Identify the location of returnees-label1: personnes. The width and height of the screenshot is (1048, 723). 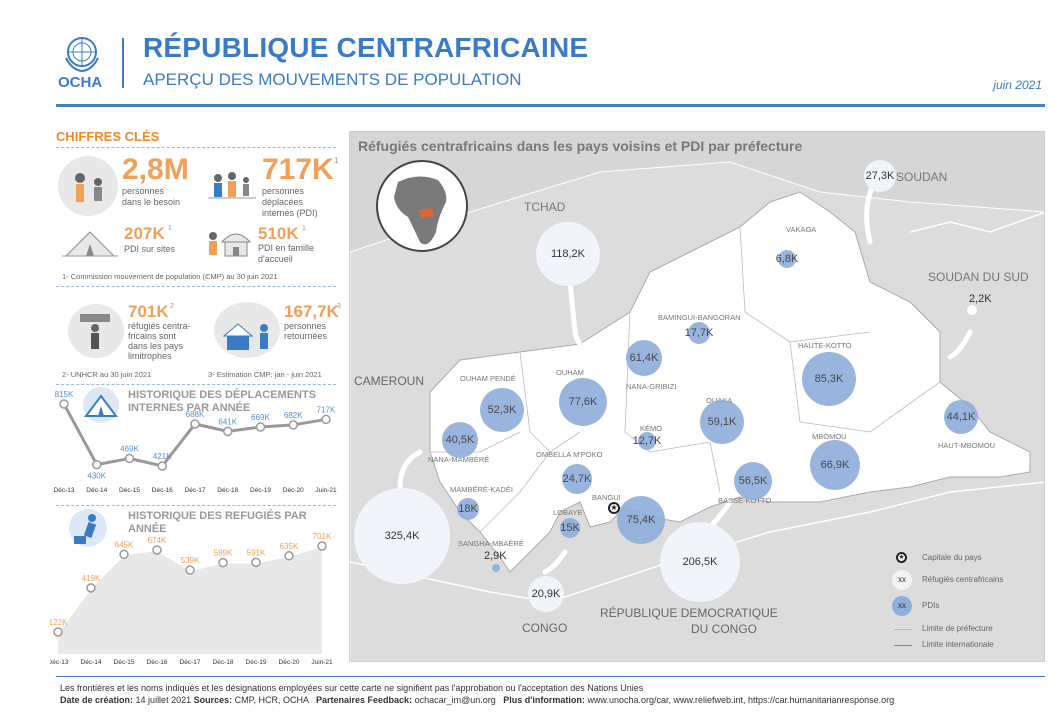
(305, 326).